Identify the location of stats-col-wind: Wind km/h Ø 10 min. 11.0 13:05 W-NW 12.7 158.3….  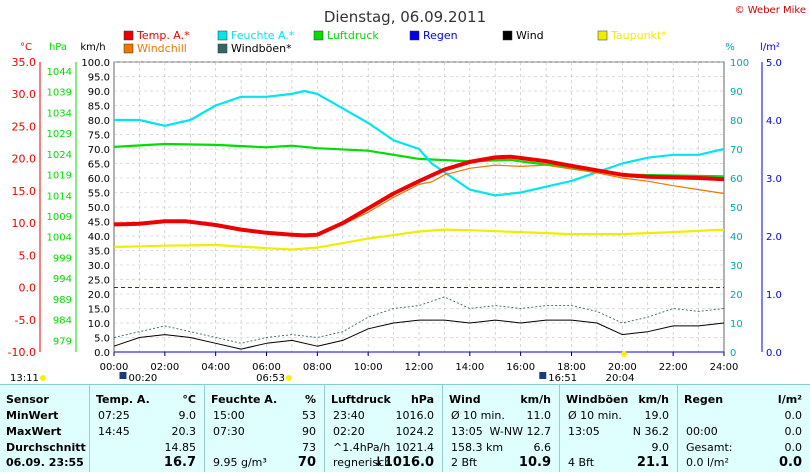
(501, 428).